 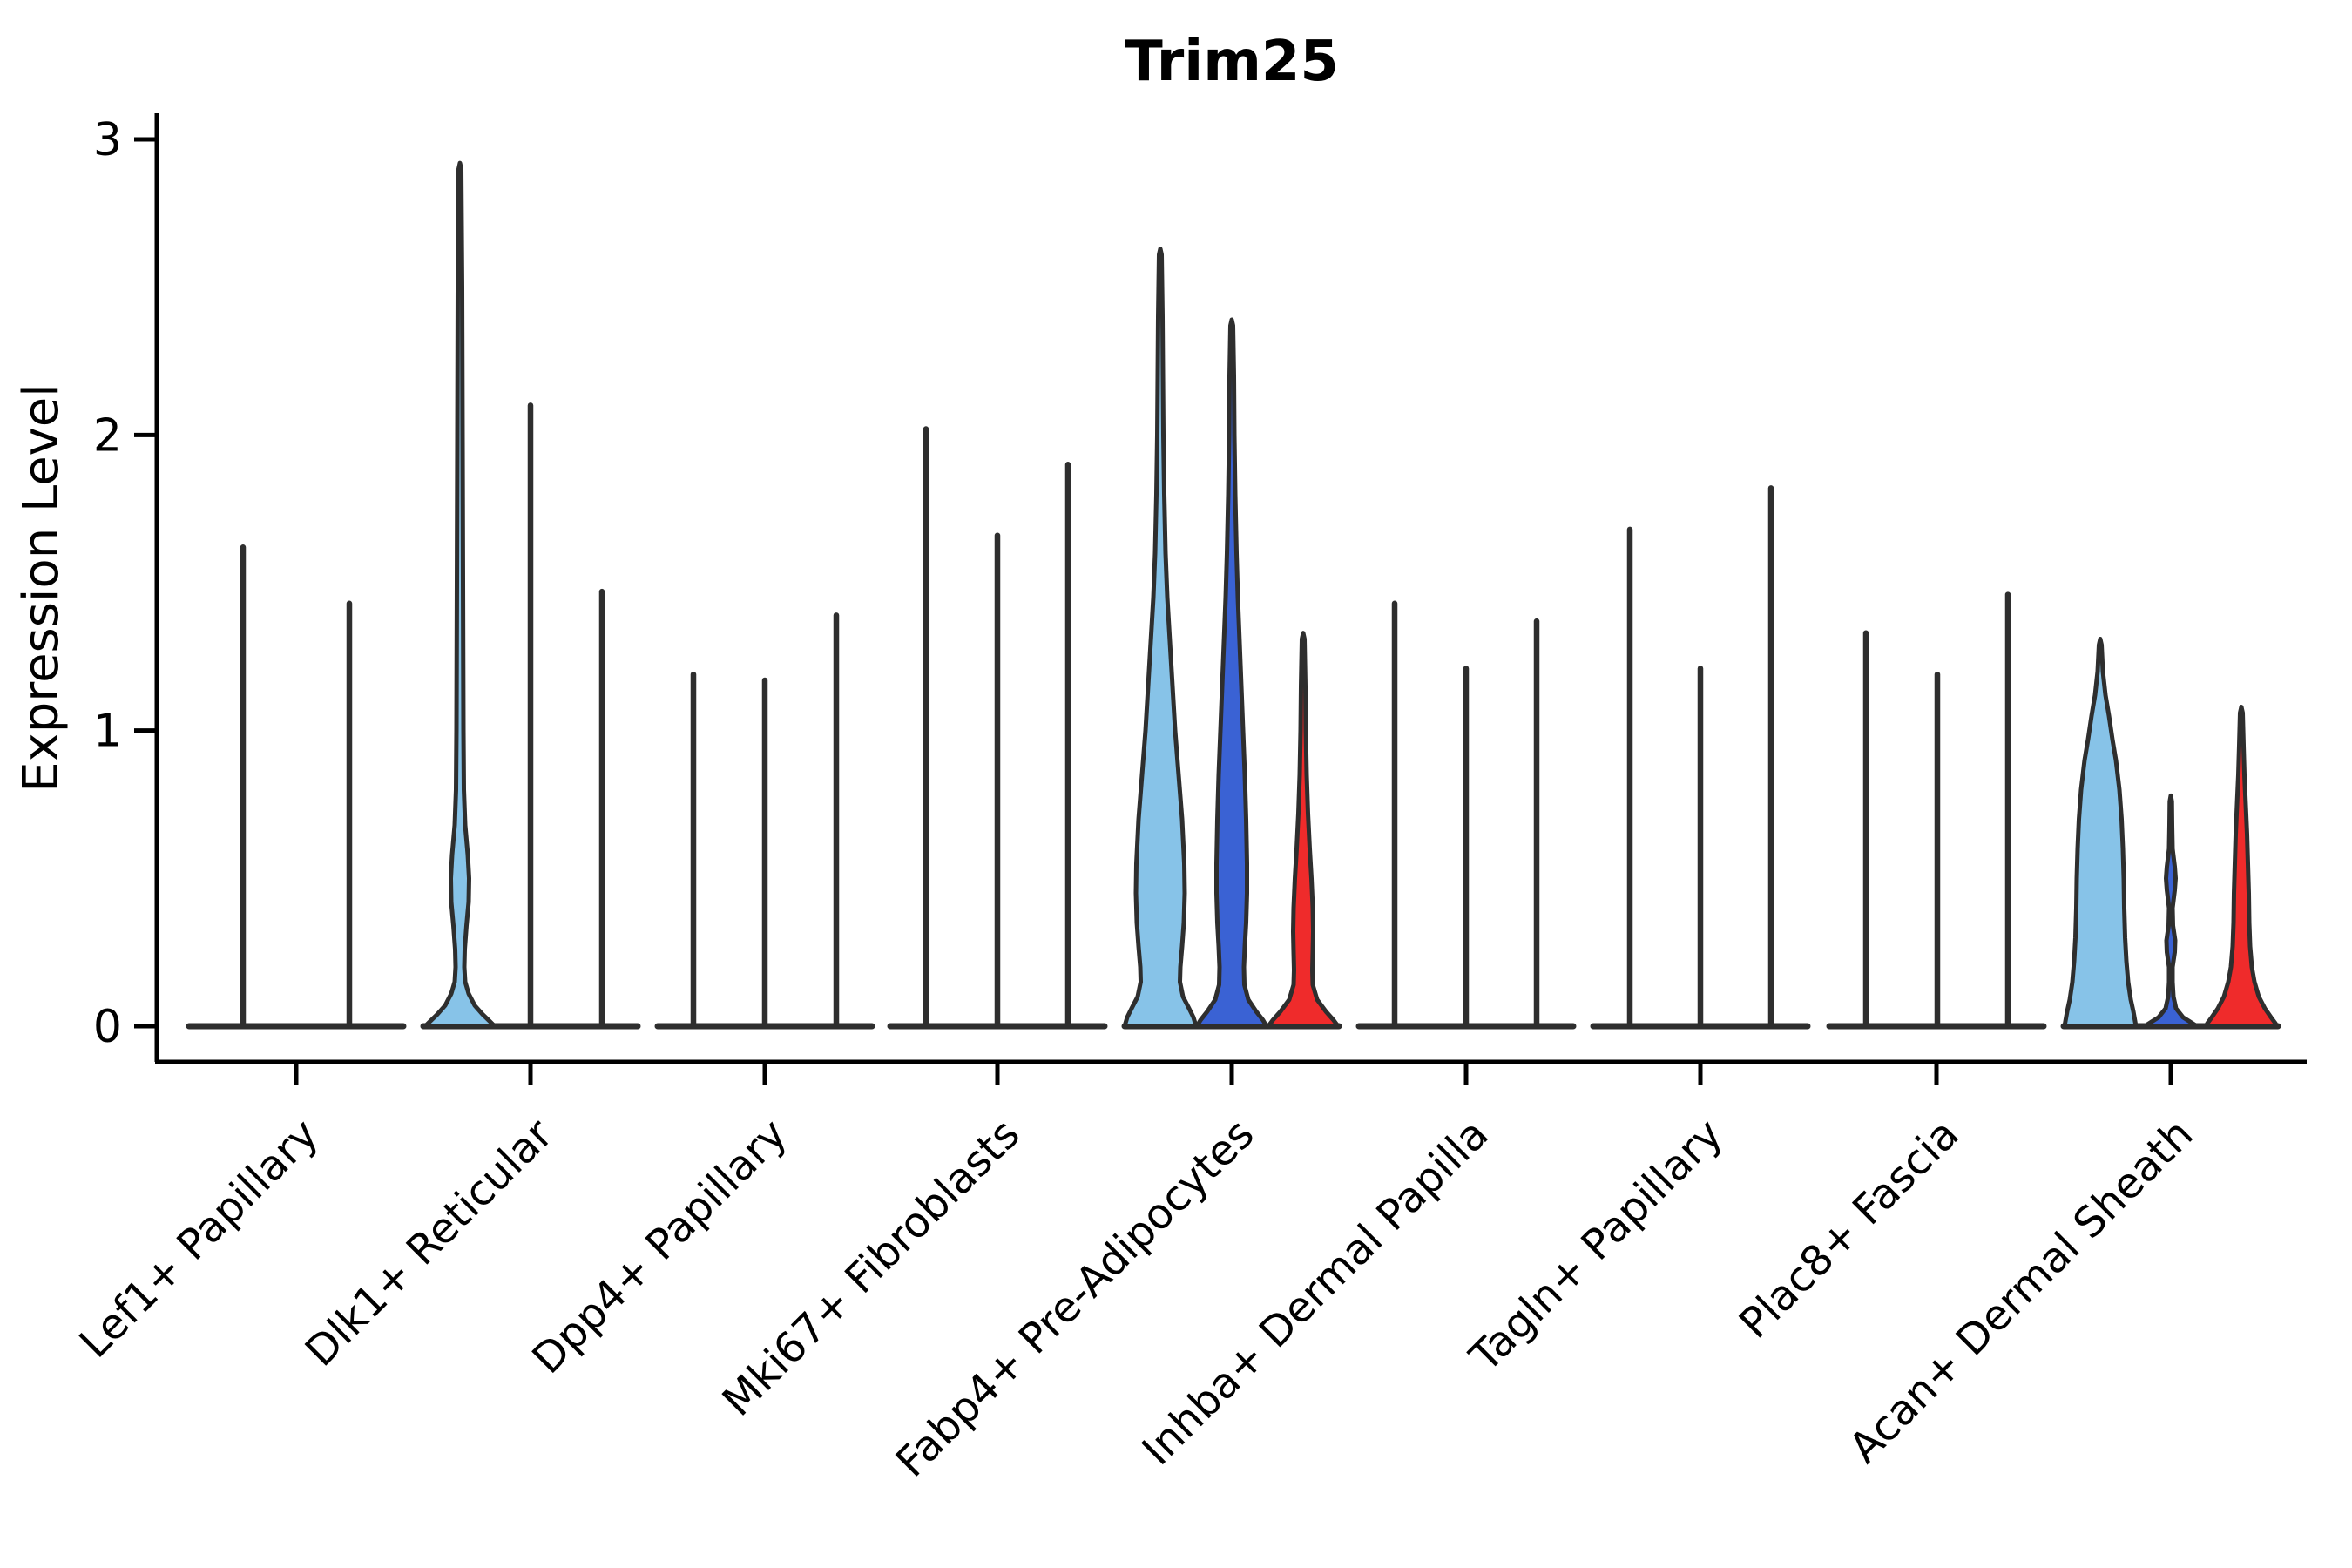 I want to click on y-tick-label: 1, so click(x=107, y=732).